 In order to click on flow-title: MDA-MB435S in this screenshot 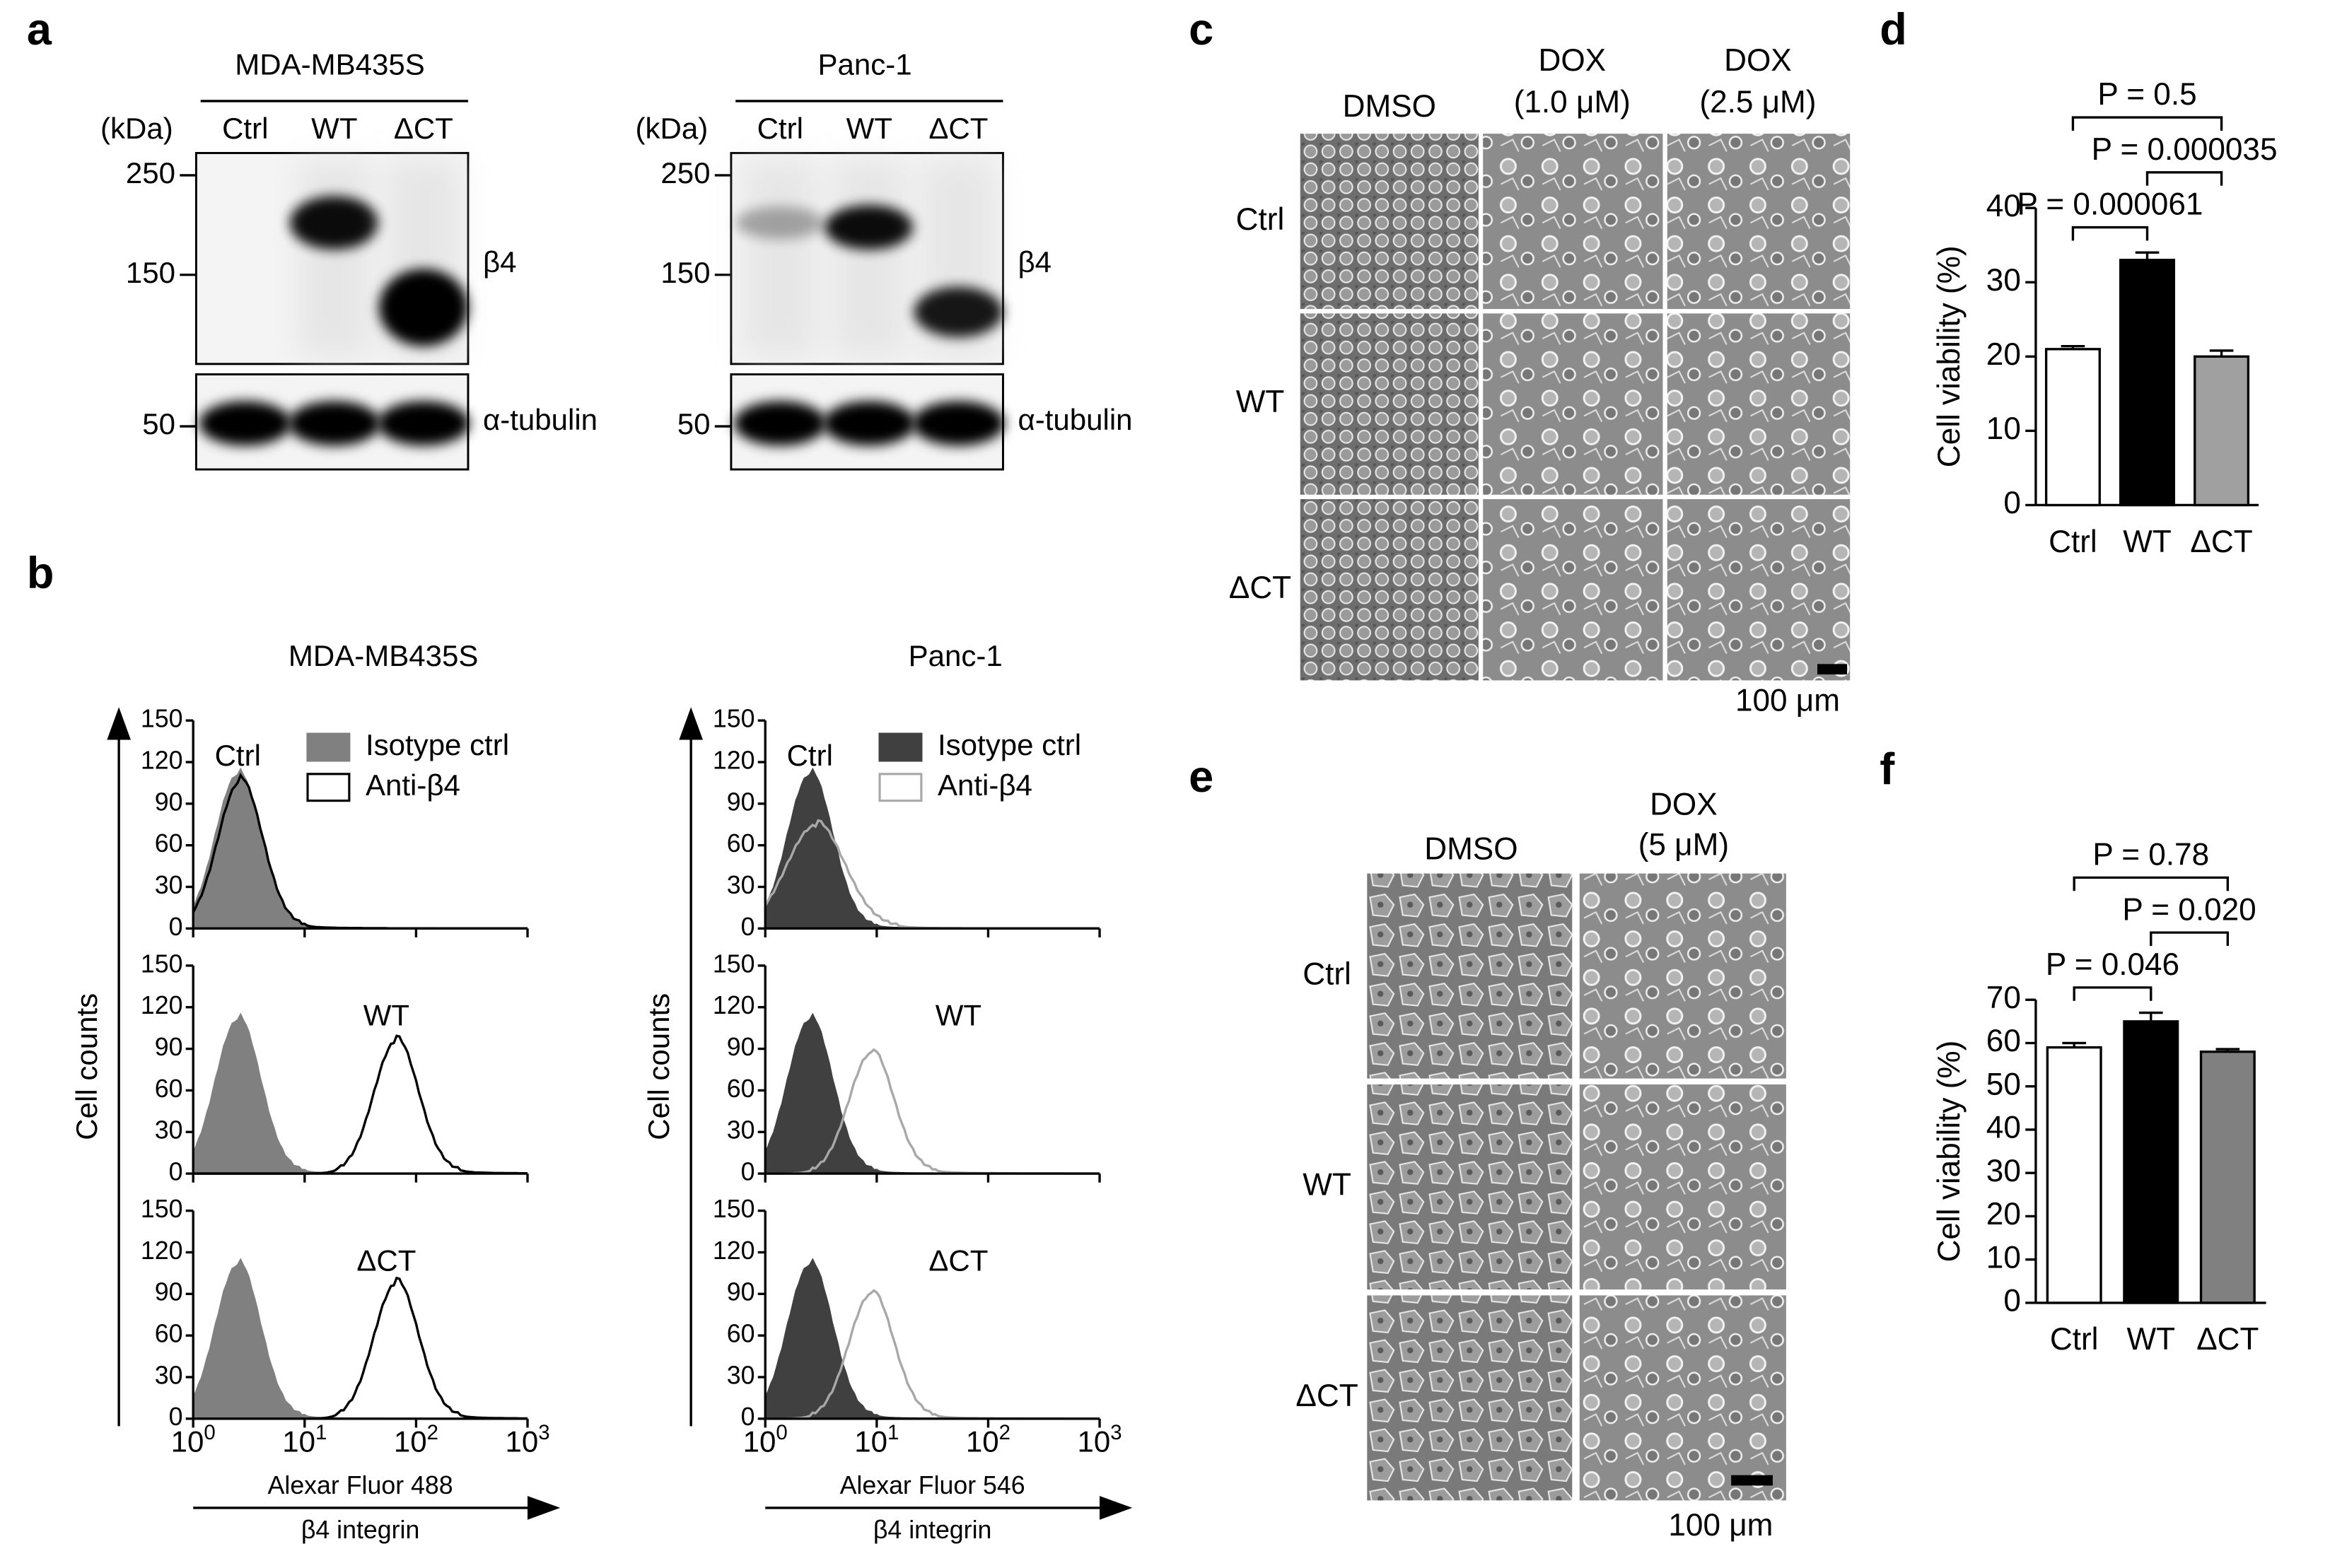, I will do `click(384, 655)`.